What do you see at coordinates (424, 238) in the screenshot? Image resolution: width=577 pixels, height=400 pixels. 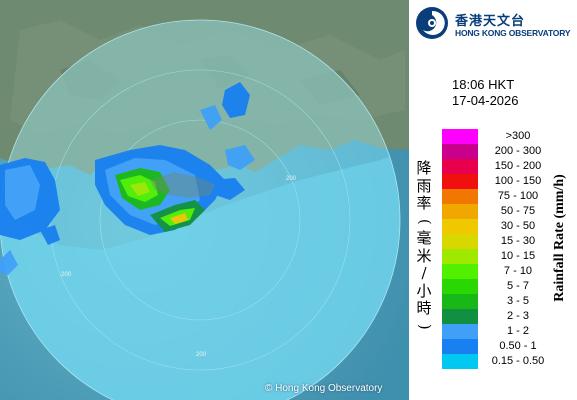 I see `legend-unit-zh-char: 毫` at bounding box center [424, 238].